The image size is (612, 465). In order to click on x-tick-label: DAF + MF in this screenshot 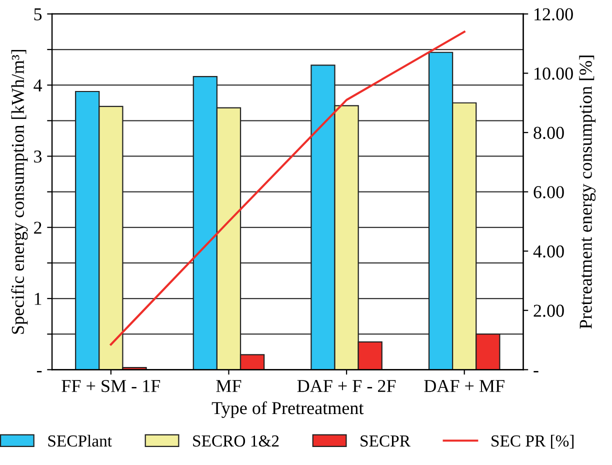, I will do `click(464, 386)`.